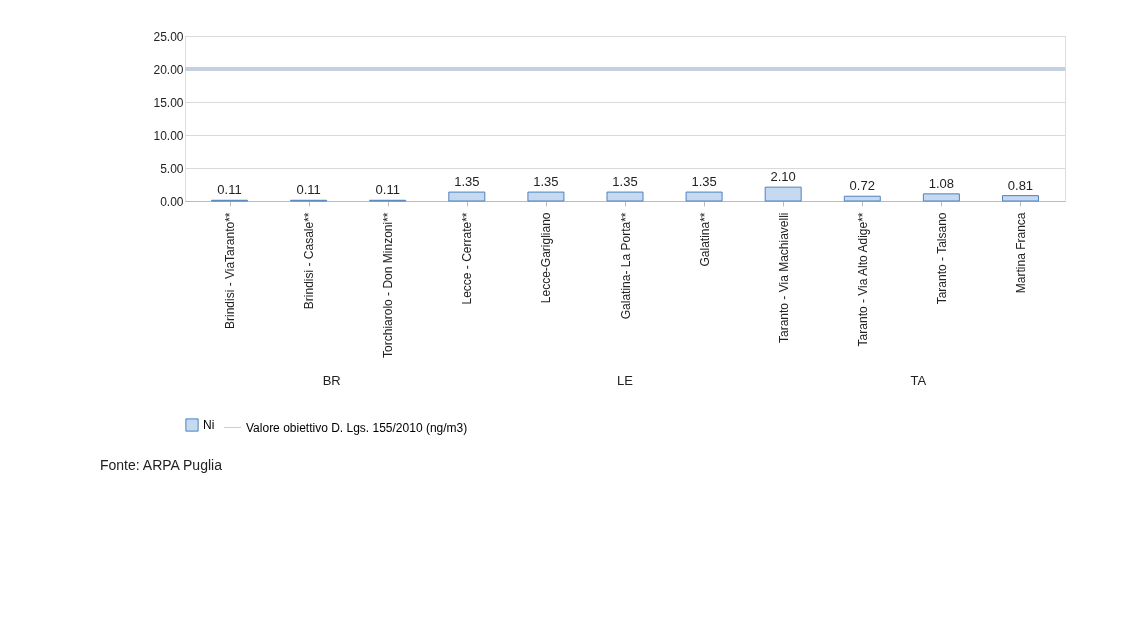 This screenshot has height=628, width=1133. I want to click on data-label: 2.10, so click(783, 177).